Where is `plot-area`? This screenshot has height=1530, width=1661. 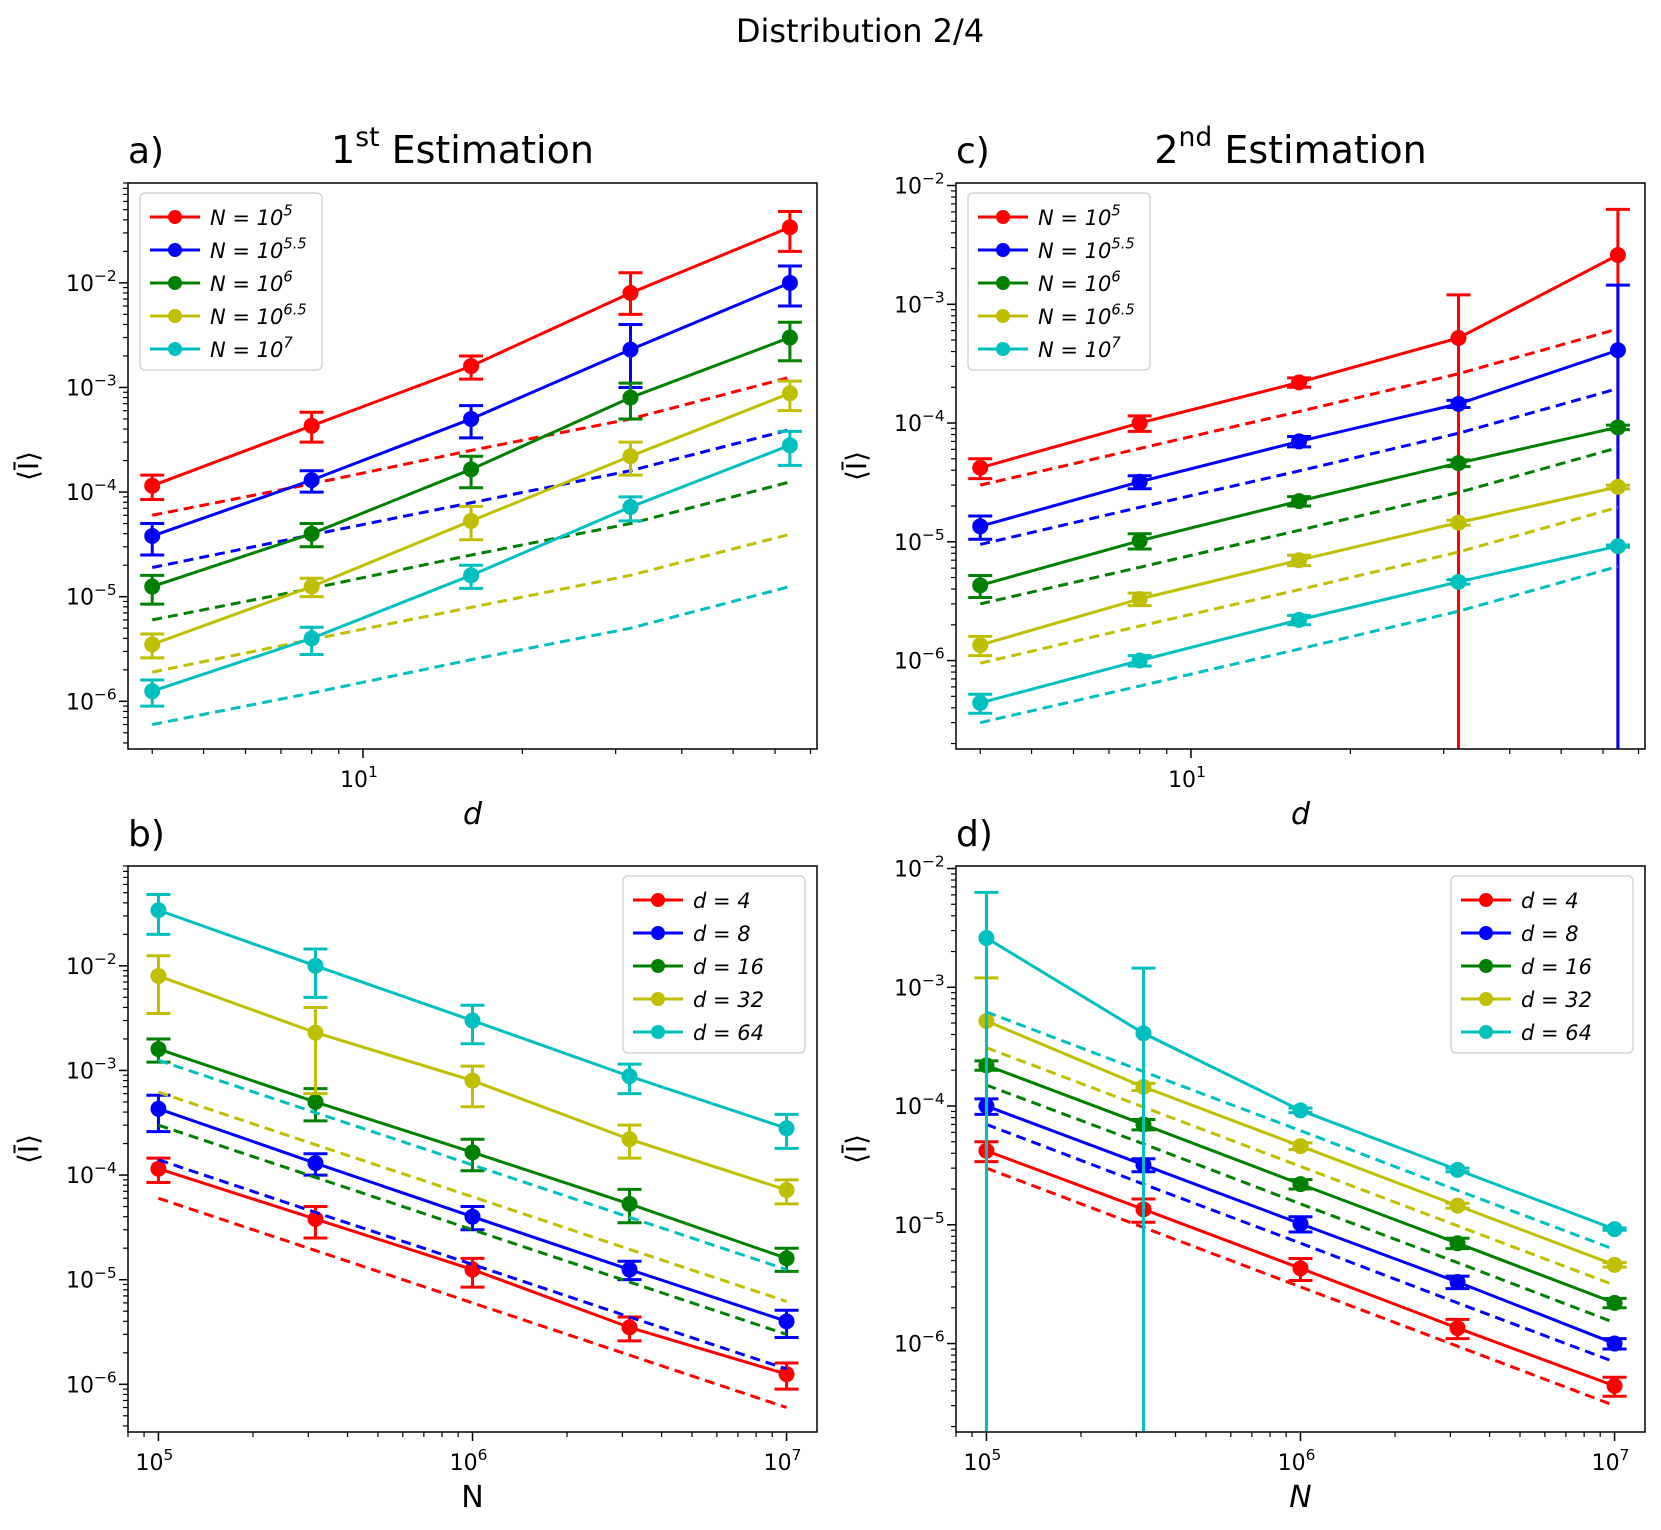 plot-area is located at coordinates (471, 468).